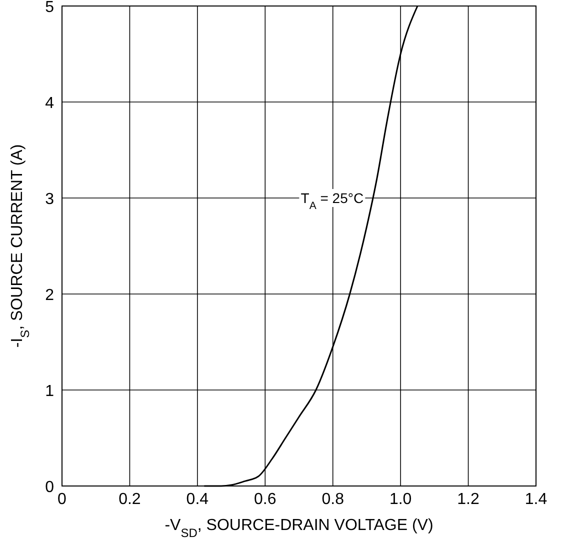 This screenshot has height=544, width=561. What do you see at coordinates (197, 499) in the screenshot?
I see `x-tick-label: 0.4` at bounding box center [197, 499].